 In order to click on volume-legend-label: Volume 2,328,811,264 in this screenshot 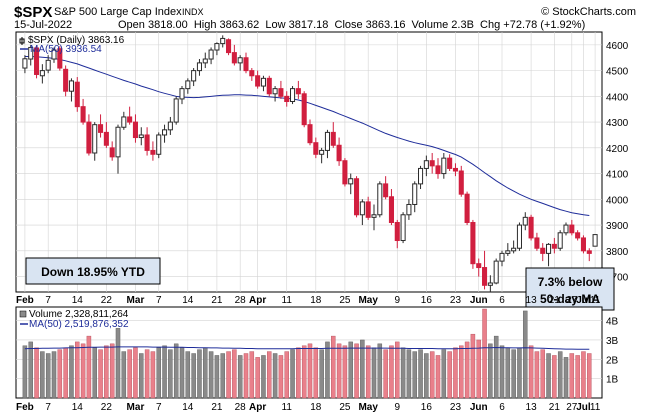, I will do `click(79, 314)`.